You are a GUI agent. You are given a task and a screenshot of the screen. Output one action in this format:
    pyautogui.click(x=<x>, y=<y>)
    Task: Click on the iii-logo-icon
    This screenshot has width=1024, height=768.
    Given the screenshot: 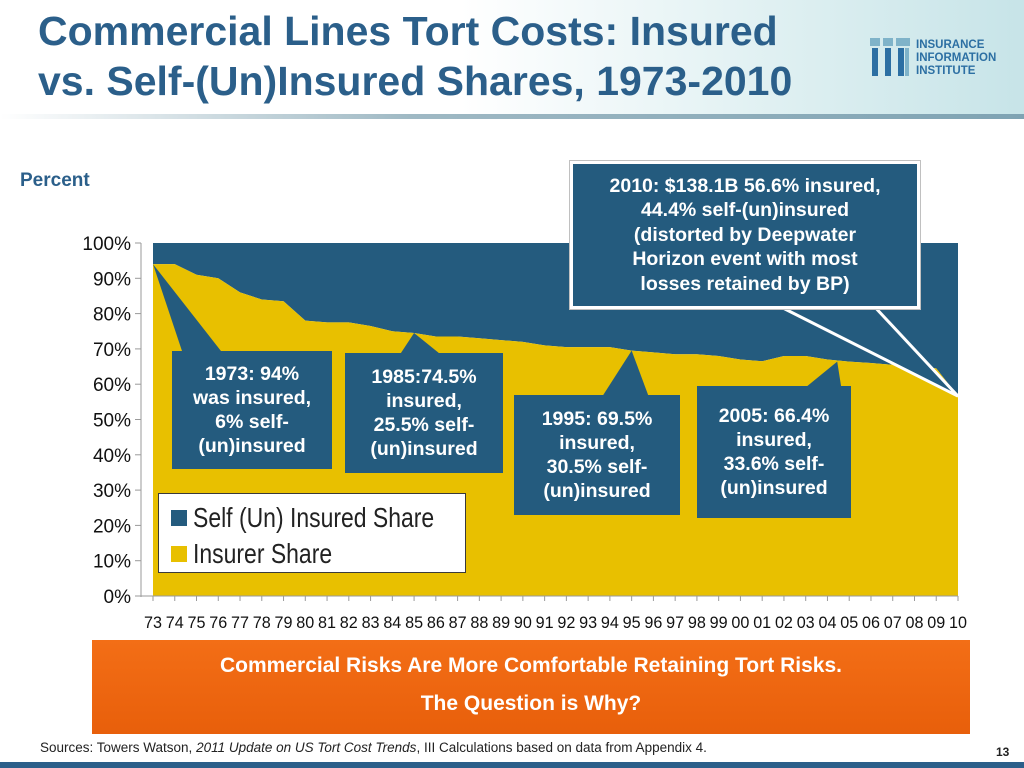 What is the action you would take?
    pyautogui.click(x=890, y=57)
    